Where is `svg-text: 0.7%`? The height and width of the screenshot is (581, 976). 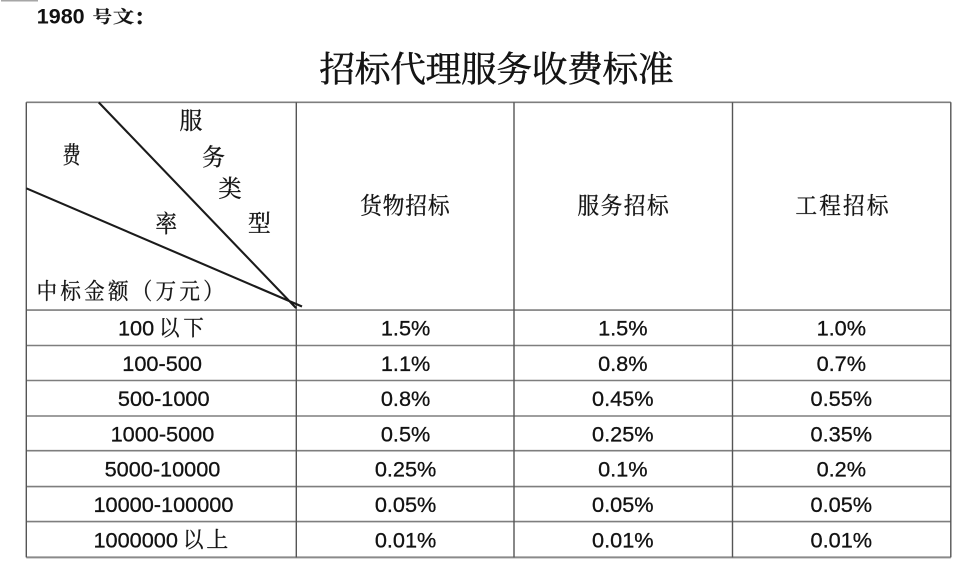 svg-text: 0.7% is located at coordinates (841, 363).